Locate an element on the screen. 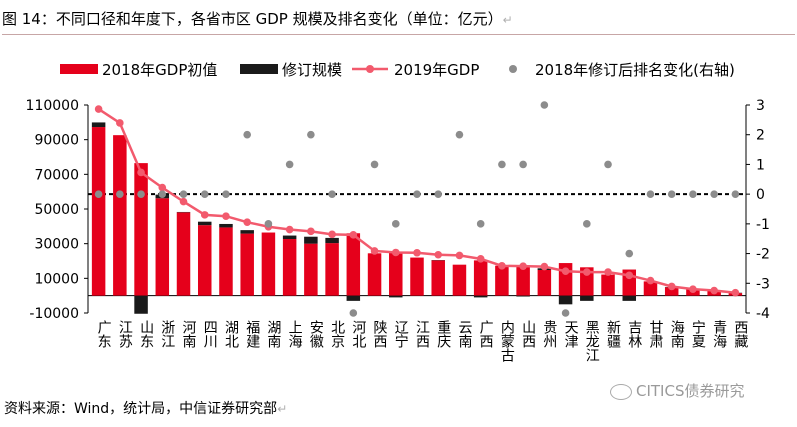 The height and width of the screenshot is (427, 797). legend-label-revision: 修订规模 is located at coordinates (312, 70).